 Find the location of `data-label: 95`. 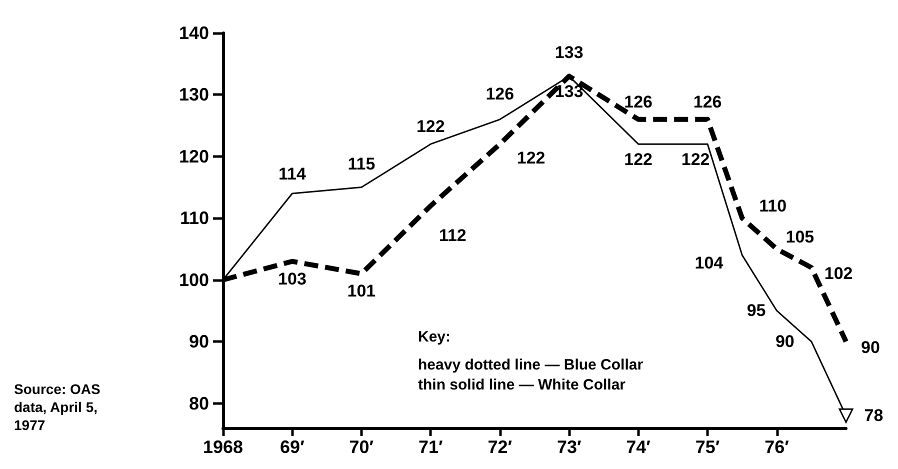

data-label: 95 is located at coordinates (756, 310).